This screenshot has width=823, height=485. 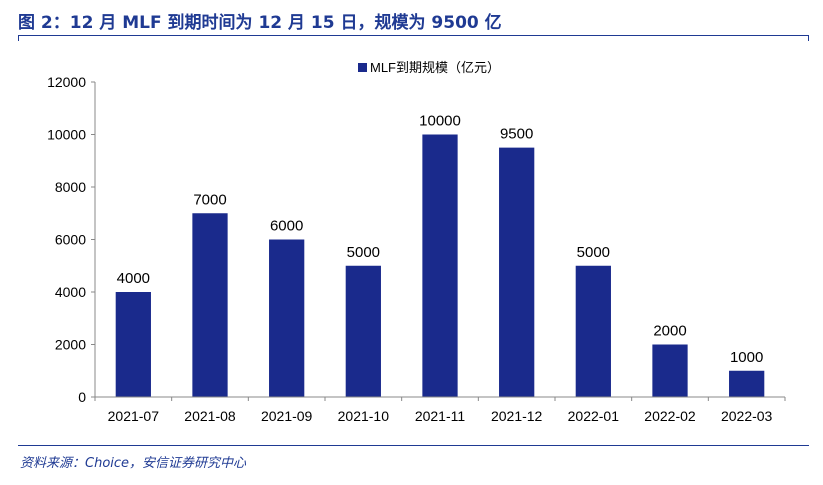 What do you see at coordinates (413, 445) in the screenshot?
I see `bottom-rule` at bounding box center [413, 445].